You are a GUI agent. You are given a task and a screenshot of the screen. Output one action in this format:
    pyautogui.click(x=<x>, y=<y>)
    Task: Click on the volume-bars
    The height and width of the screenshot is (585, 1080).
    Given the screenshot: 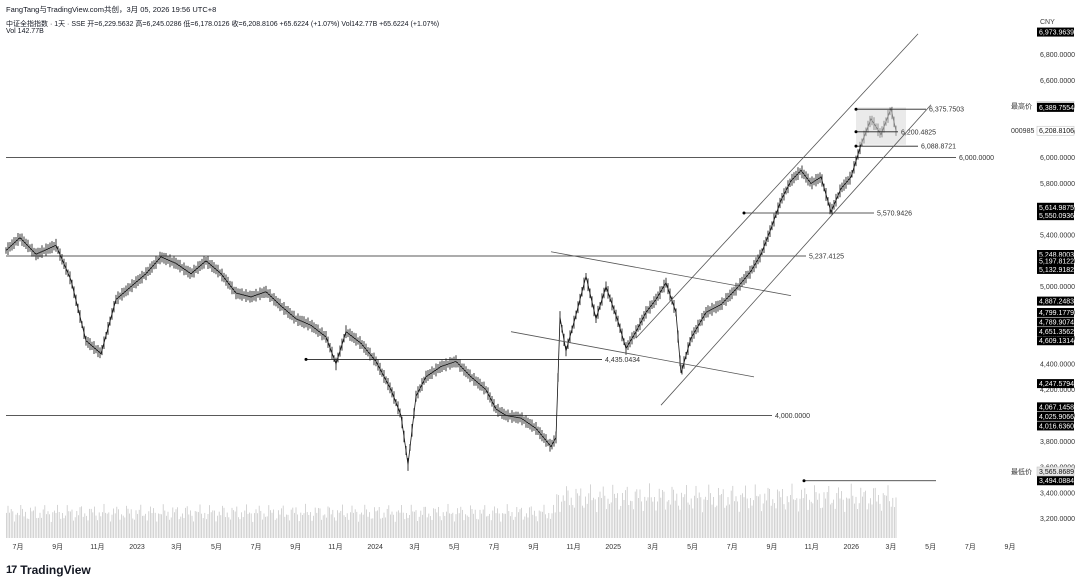 What is the action you would take?
    pyautogui.click(x=451, y=510)
    